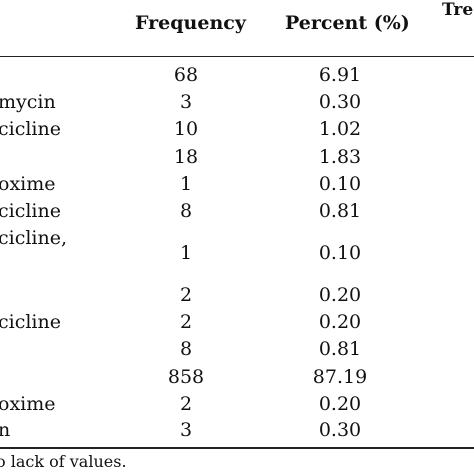  What do you see at coordinates (347, 23) in the screenshot?
I see `header-percent: Percent (%)` at bounding box center [347, 23].